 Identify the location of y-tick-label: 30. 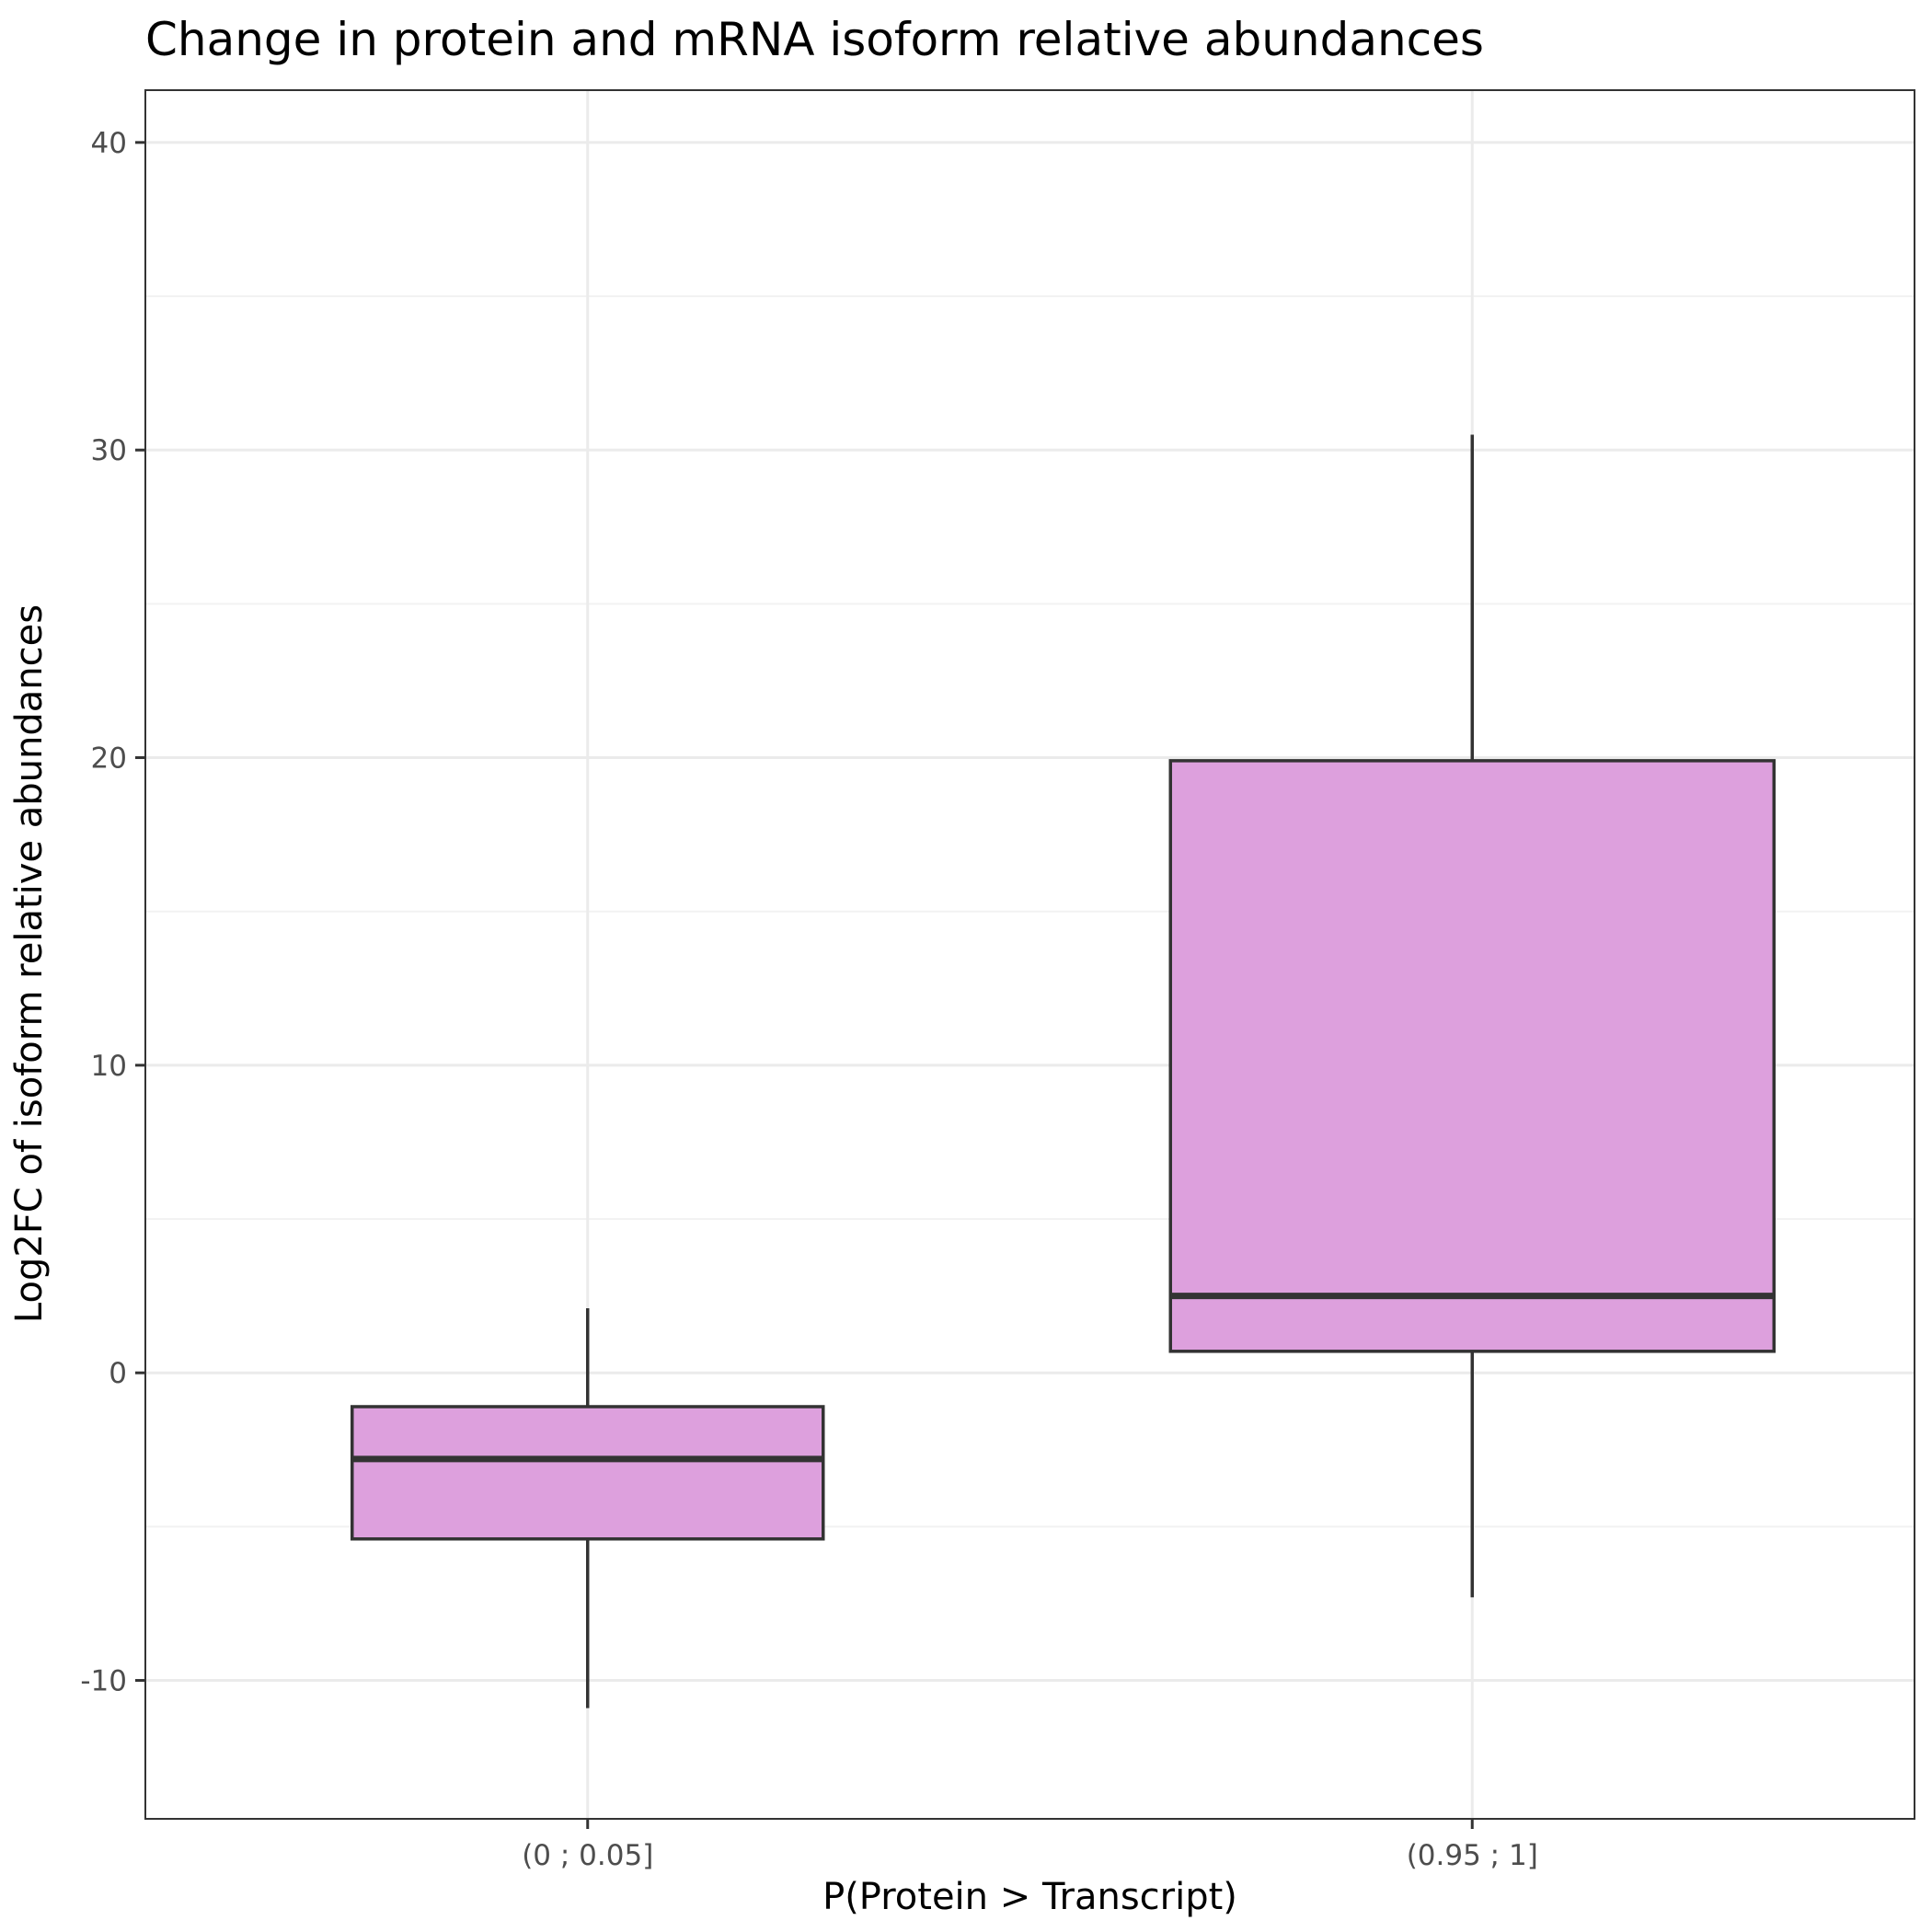
(109, 450).